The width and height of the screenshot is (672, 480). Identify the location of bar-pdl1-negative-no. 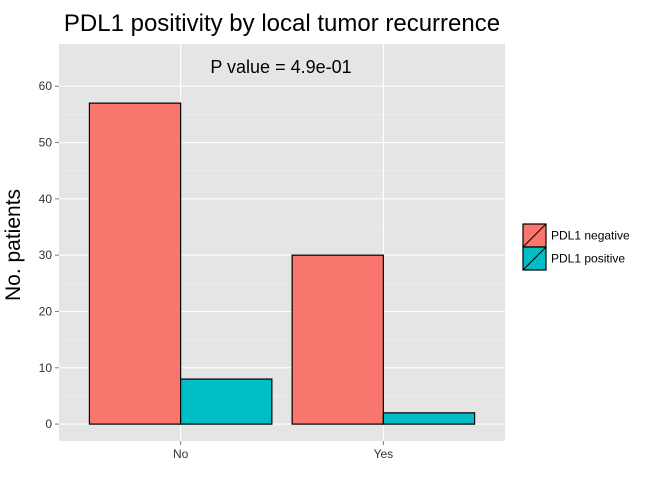
(135, 263).